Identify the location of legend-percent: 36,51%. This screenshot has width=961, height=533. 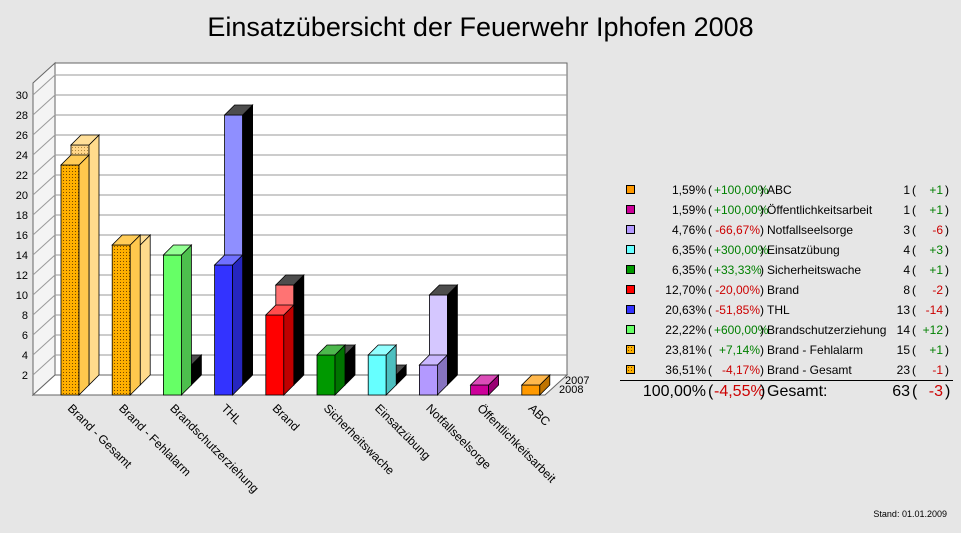
(685, 370).